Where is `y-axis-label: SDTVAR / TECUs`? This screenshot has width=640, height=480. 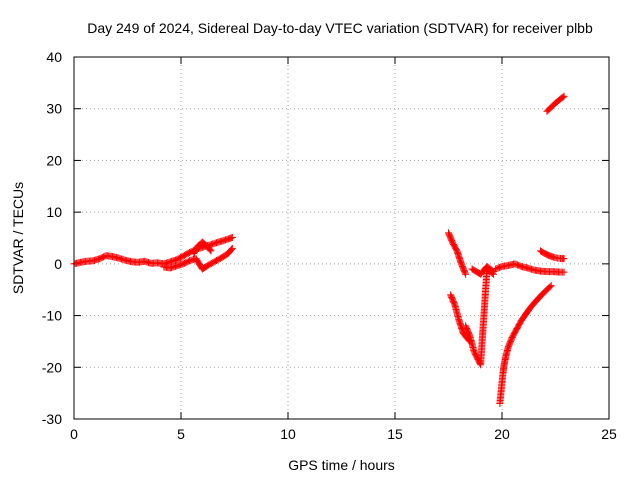
y-axis-label: SDTVAR / TECUs is located at coordinates (18, 238).